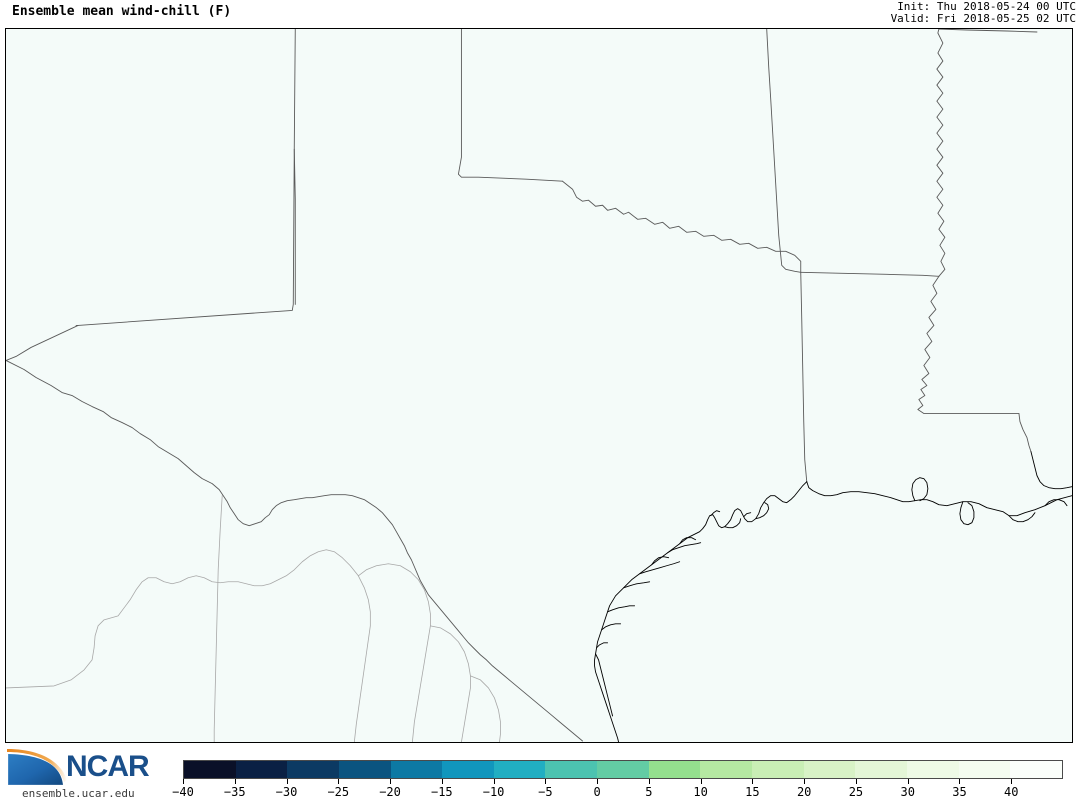 The image size is (1080, 810). I want to click on colorbar-tick-label: −40, so click(183, 792).